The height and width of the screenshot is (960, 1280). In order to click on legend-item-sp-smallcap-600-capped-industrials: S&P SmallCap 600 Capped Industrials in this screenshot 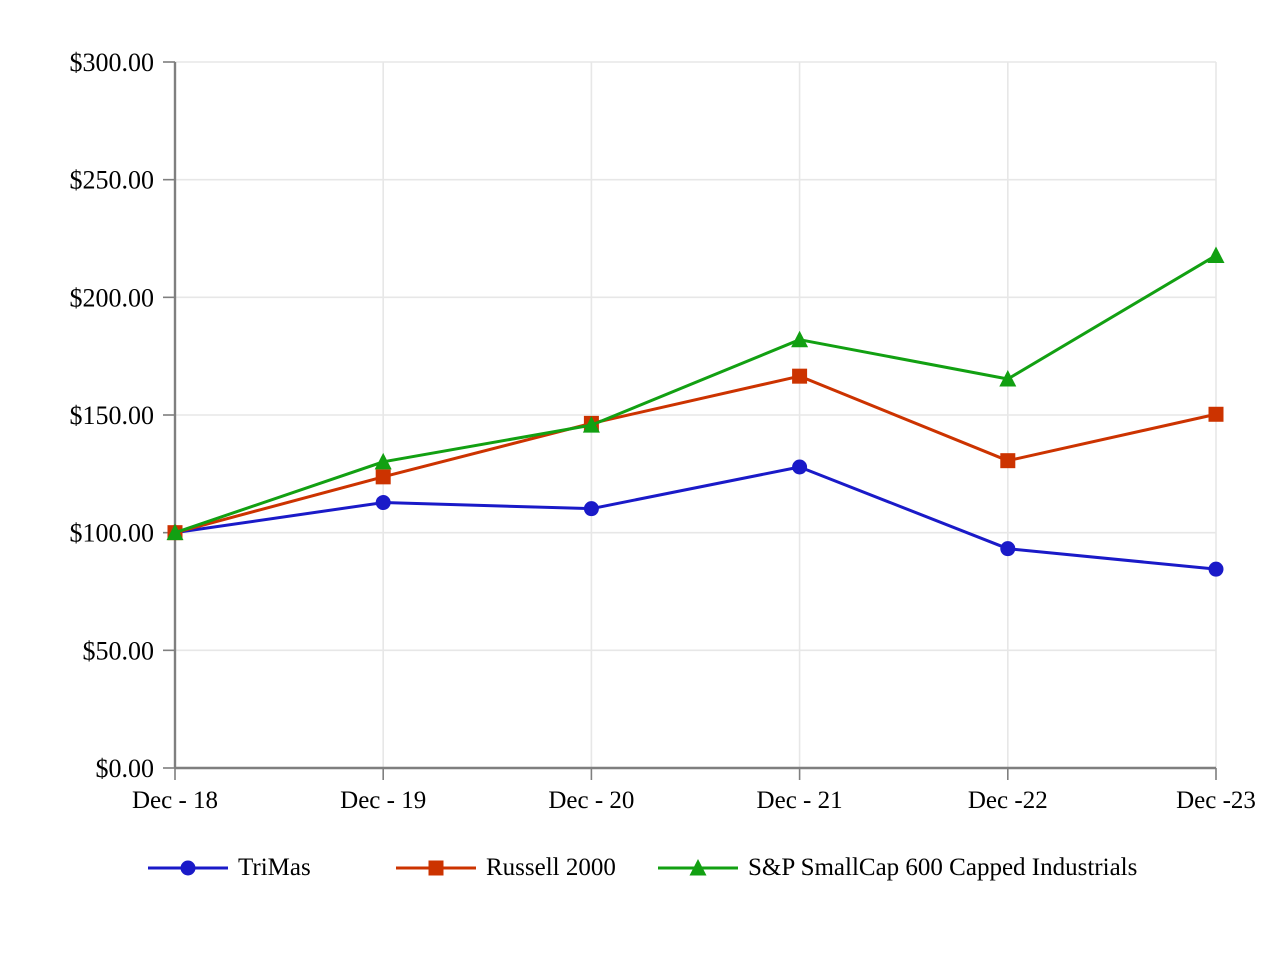, I will do `click(897, 868)`.